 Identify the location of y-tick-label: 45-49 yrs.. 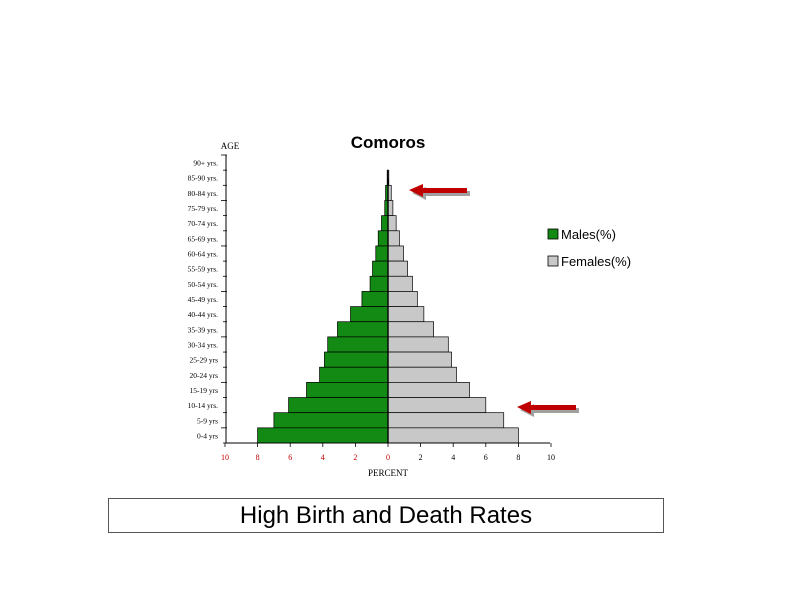
(203, 299).